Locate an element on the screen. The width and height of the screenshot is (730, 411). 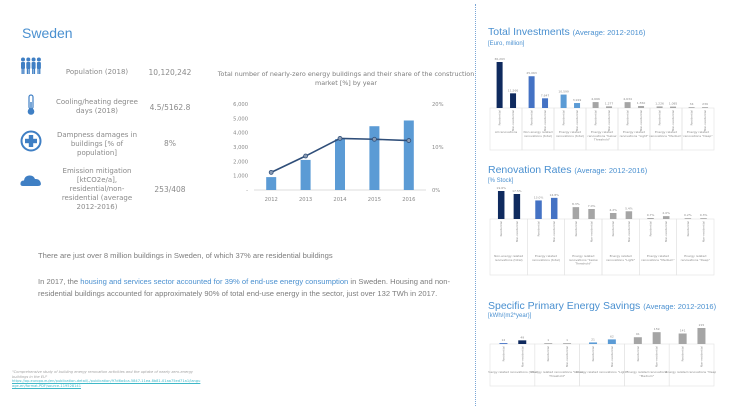
bar-value-label: 4,666 is located at coordinates (595, 99).